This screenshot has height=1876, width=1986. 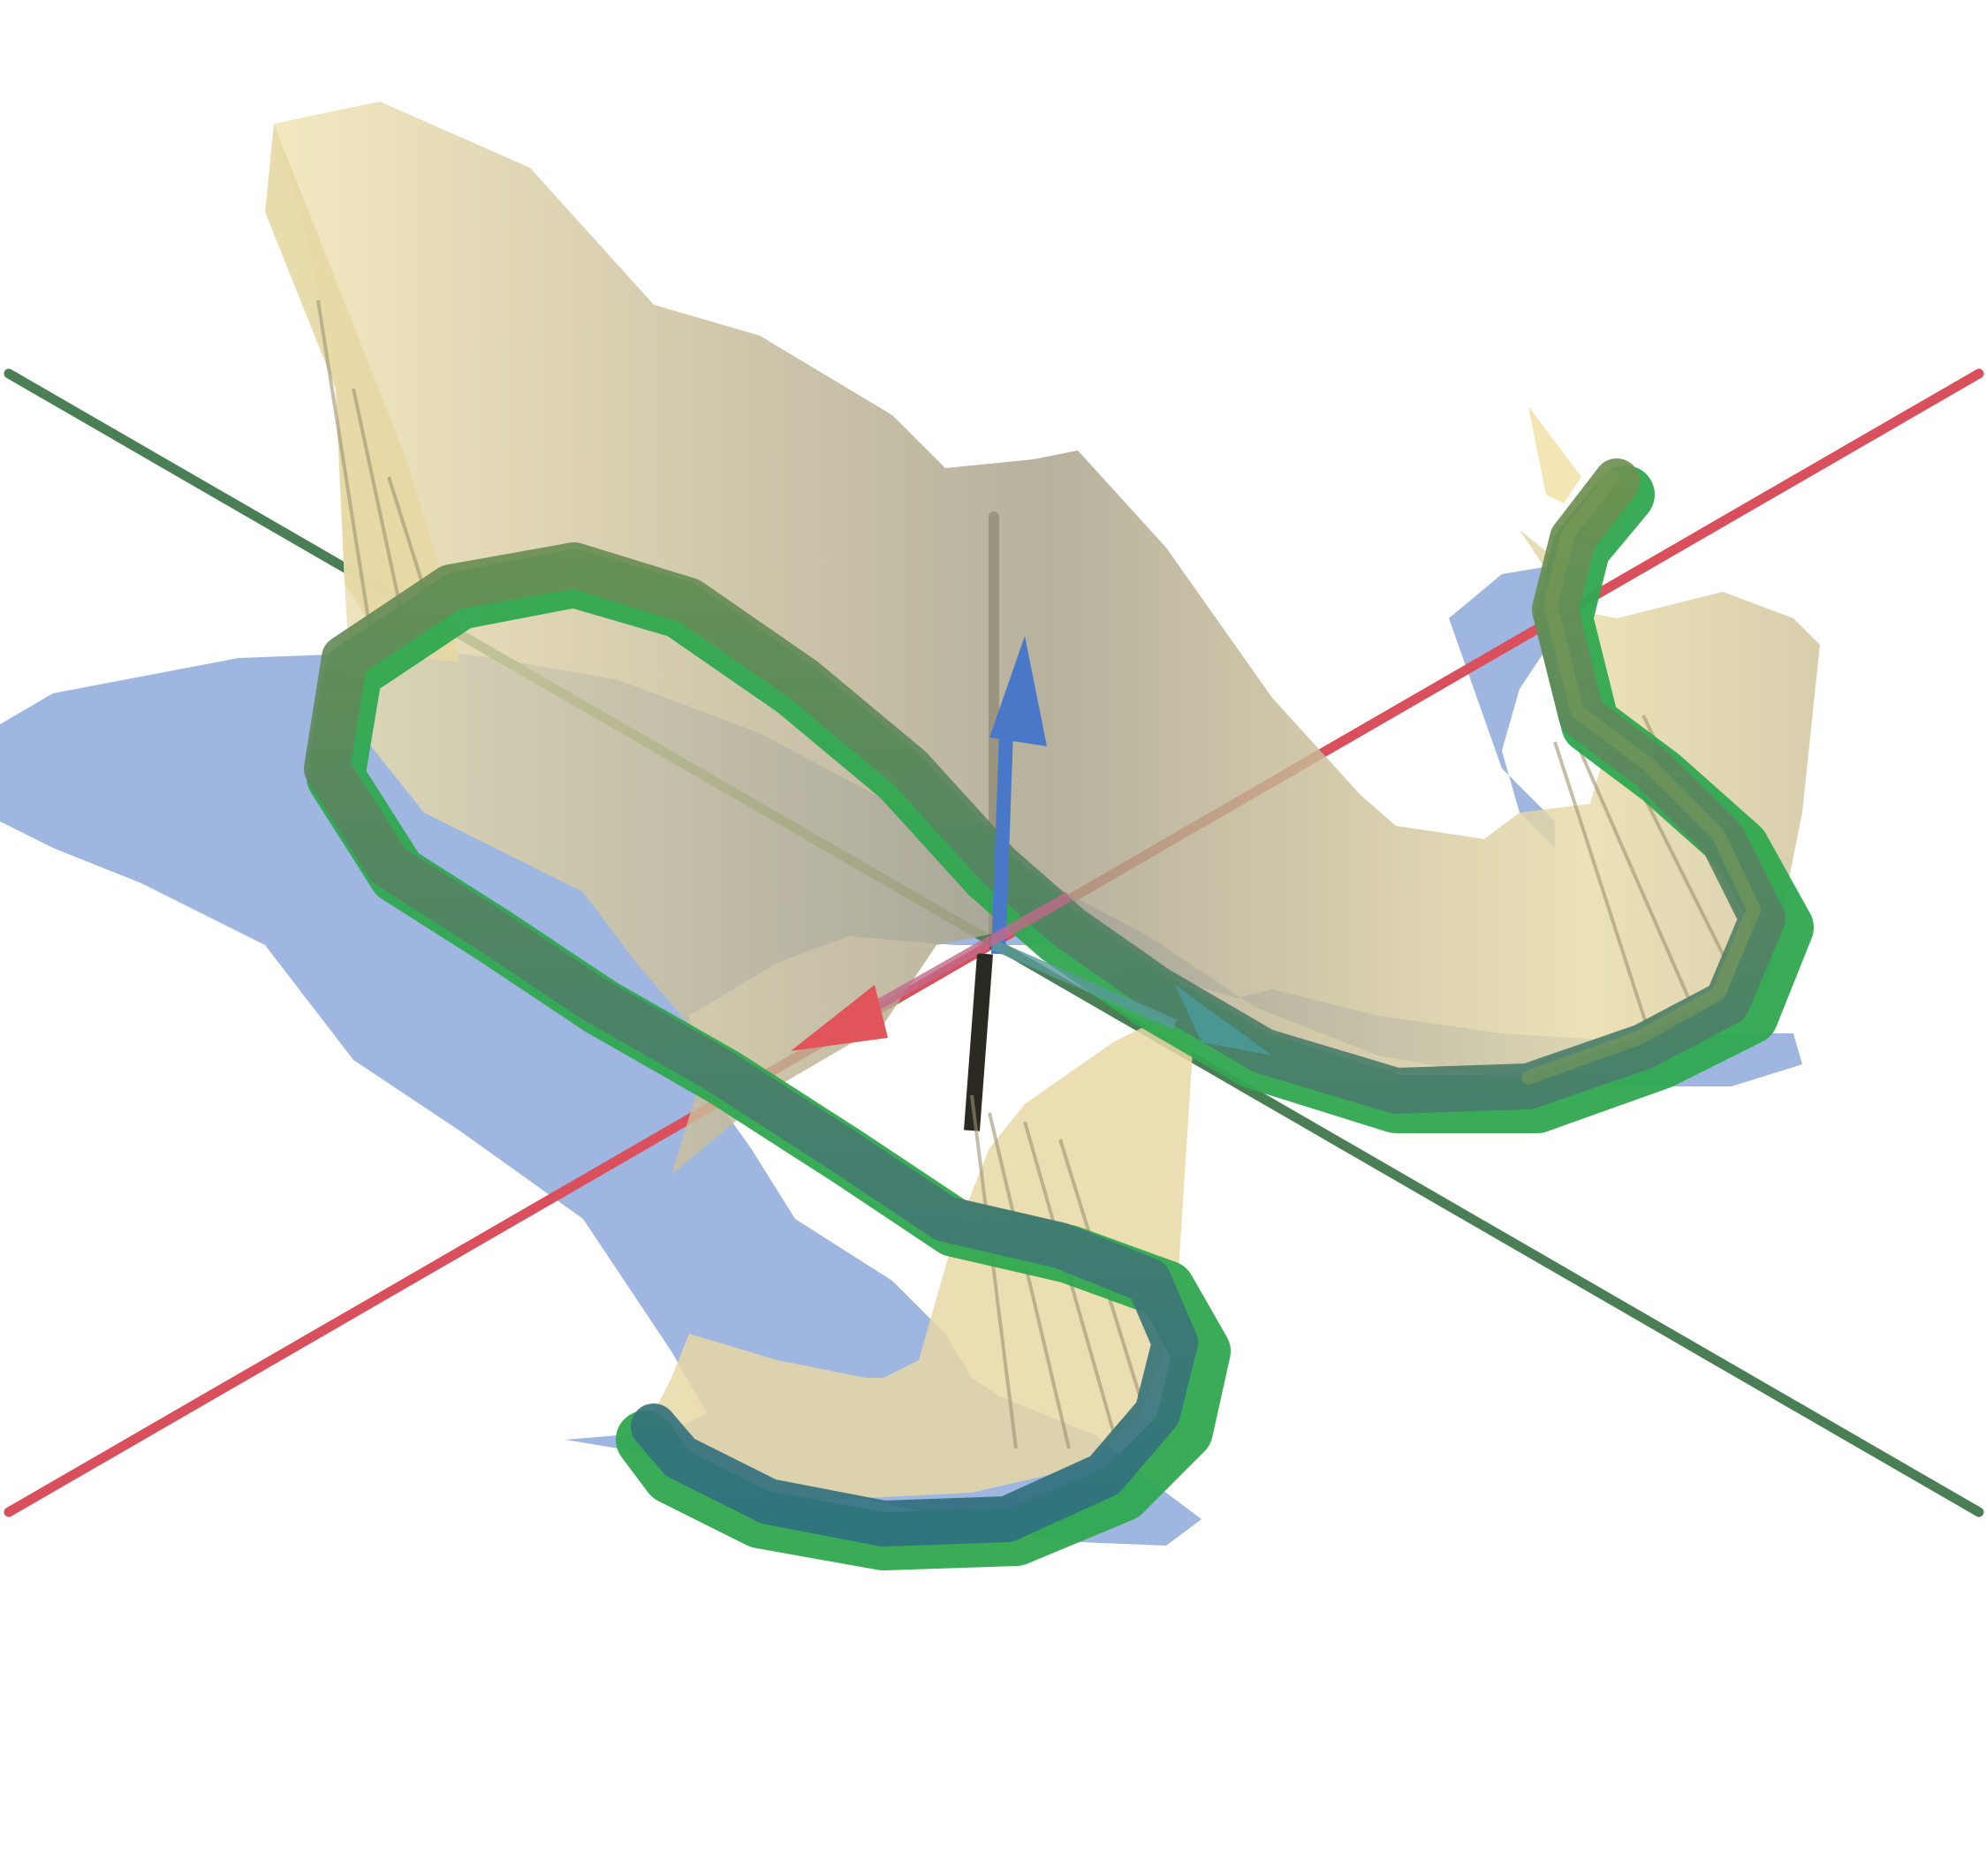 I want to click on x-arrow, so click(x=931, y=971).